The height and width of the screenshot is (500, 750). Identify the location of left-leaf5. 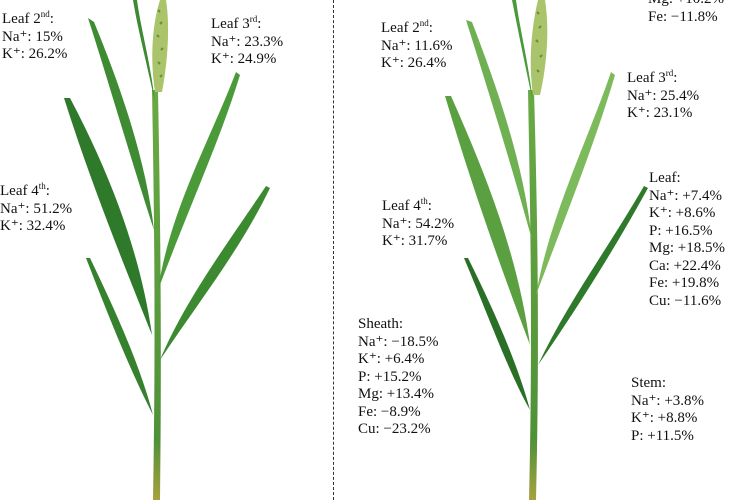
(215, 273).